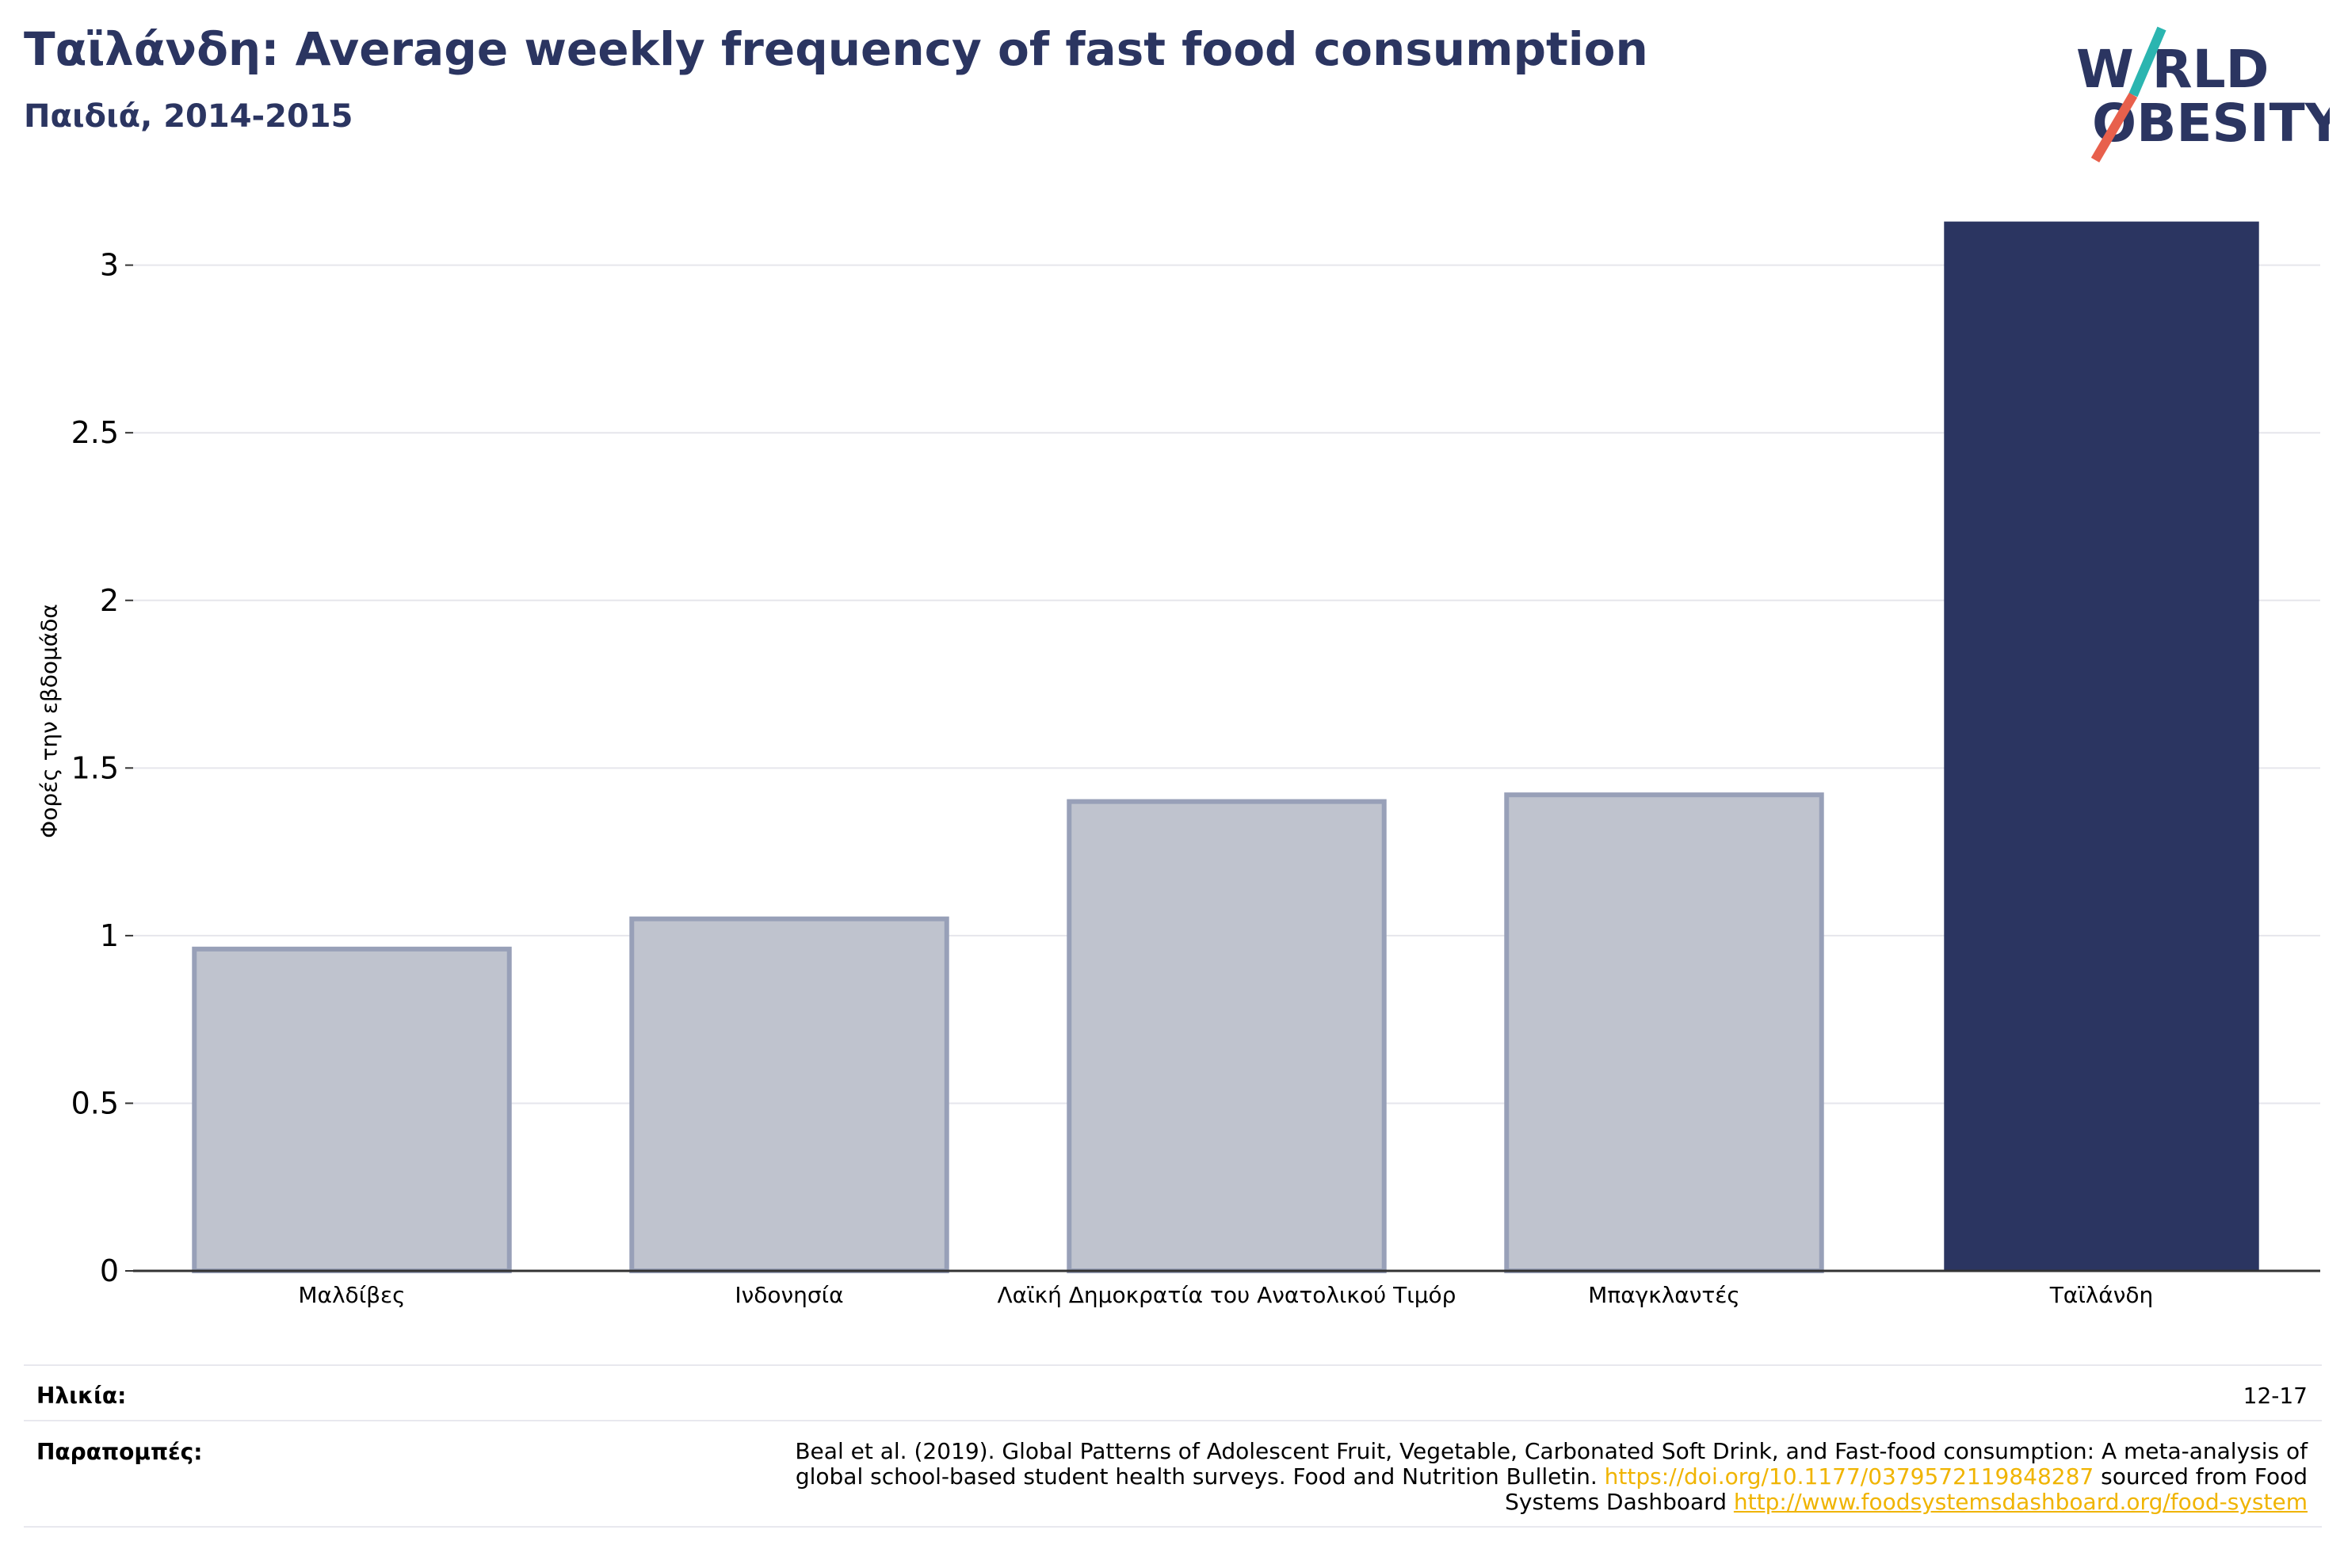 The image size is (2344, 1568). Describe the element at coordinates (1664, 1295) in the screenshot. I see `x-tick-label: Μπαγκλαντές` at that location.